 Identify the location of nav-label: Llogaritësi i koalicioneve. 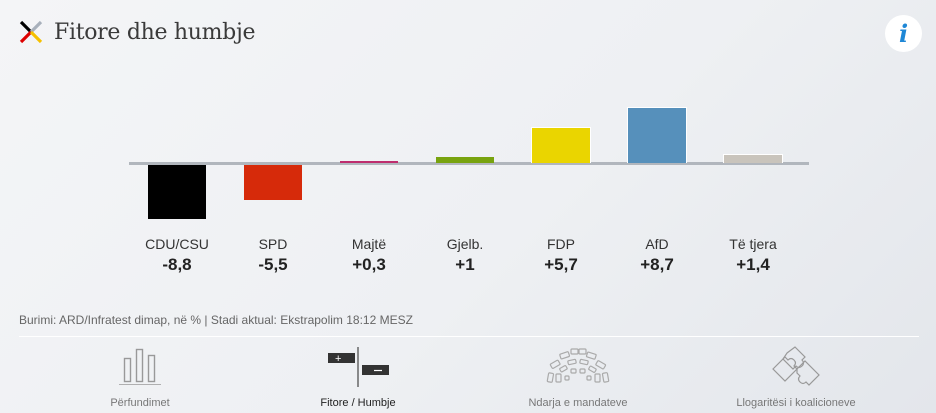
(796, 403).